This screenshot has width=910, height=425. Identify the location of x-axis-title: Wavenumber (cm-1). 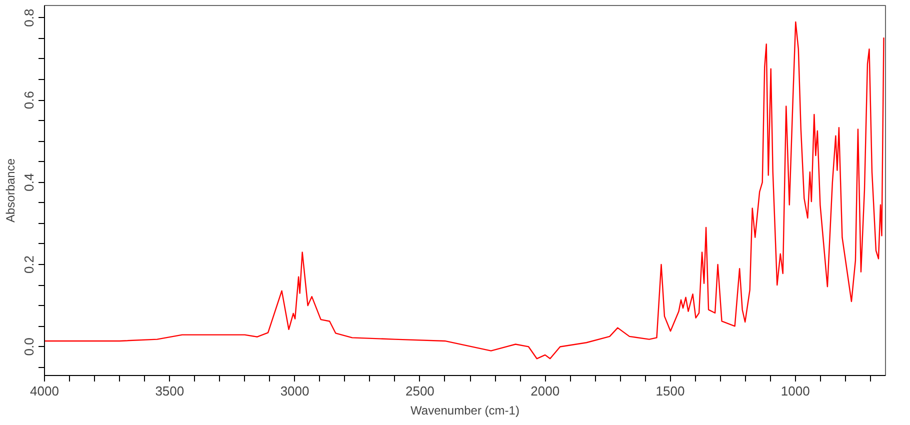
(465, 411).